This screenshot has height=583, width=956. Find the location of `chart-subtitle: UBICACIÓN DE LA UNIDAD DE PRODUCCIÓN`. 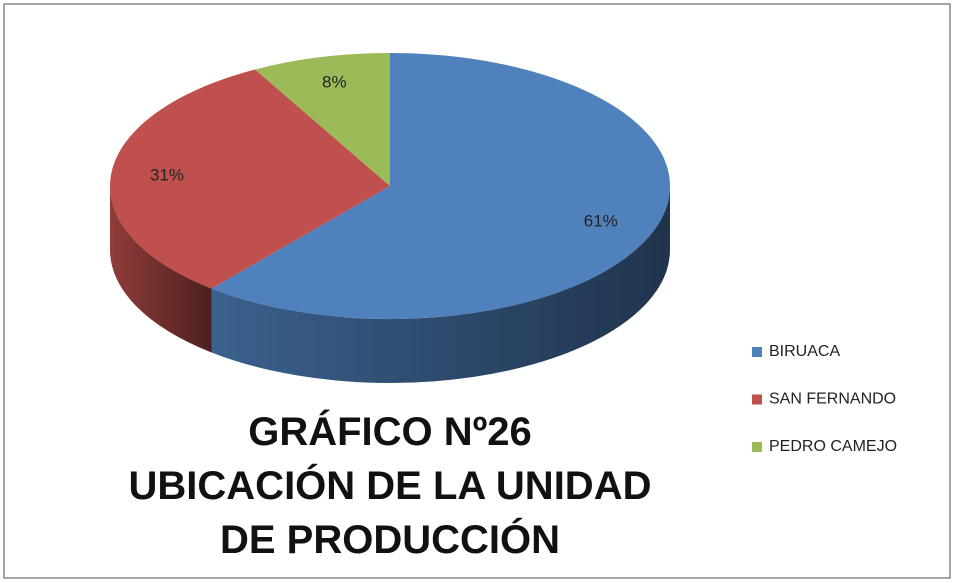

chart-subtitle: UBICACIÓN DE LA UNIDAD DE PRODUCCIÓN is located at coordinates (390, 513).